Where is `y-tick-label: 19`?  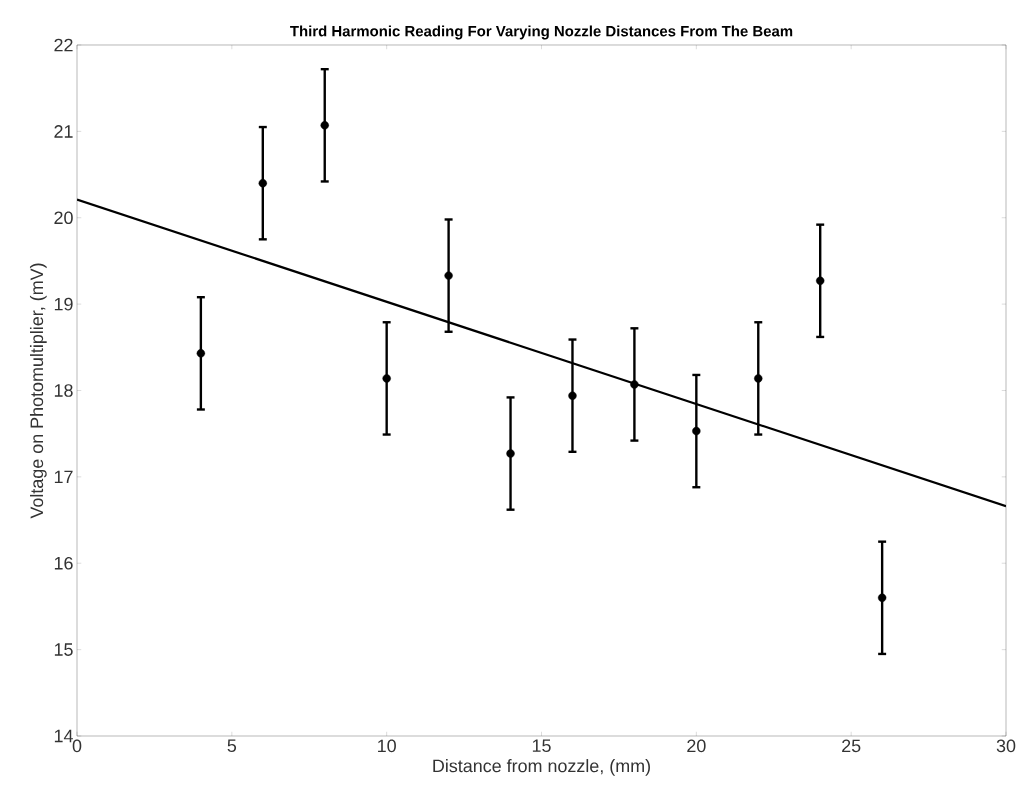 y-tick-label: 19 is located at coordinates (63, 304).